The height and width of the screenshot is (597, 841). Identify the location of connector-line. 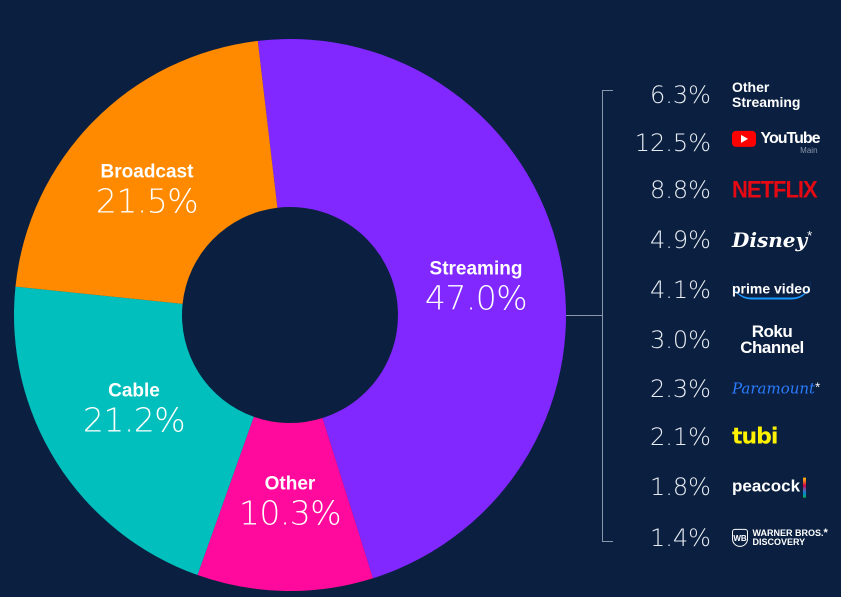
(584, 315).